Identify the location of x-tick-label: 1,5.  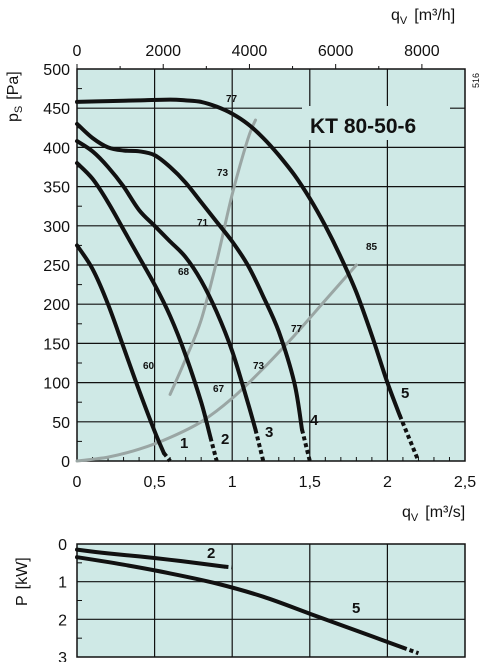
(310, 482).